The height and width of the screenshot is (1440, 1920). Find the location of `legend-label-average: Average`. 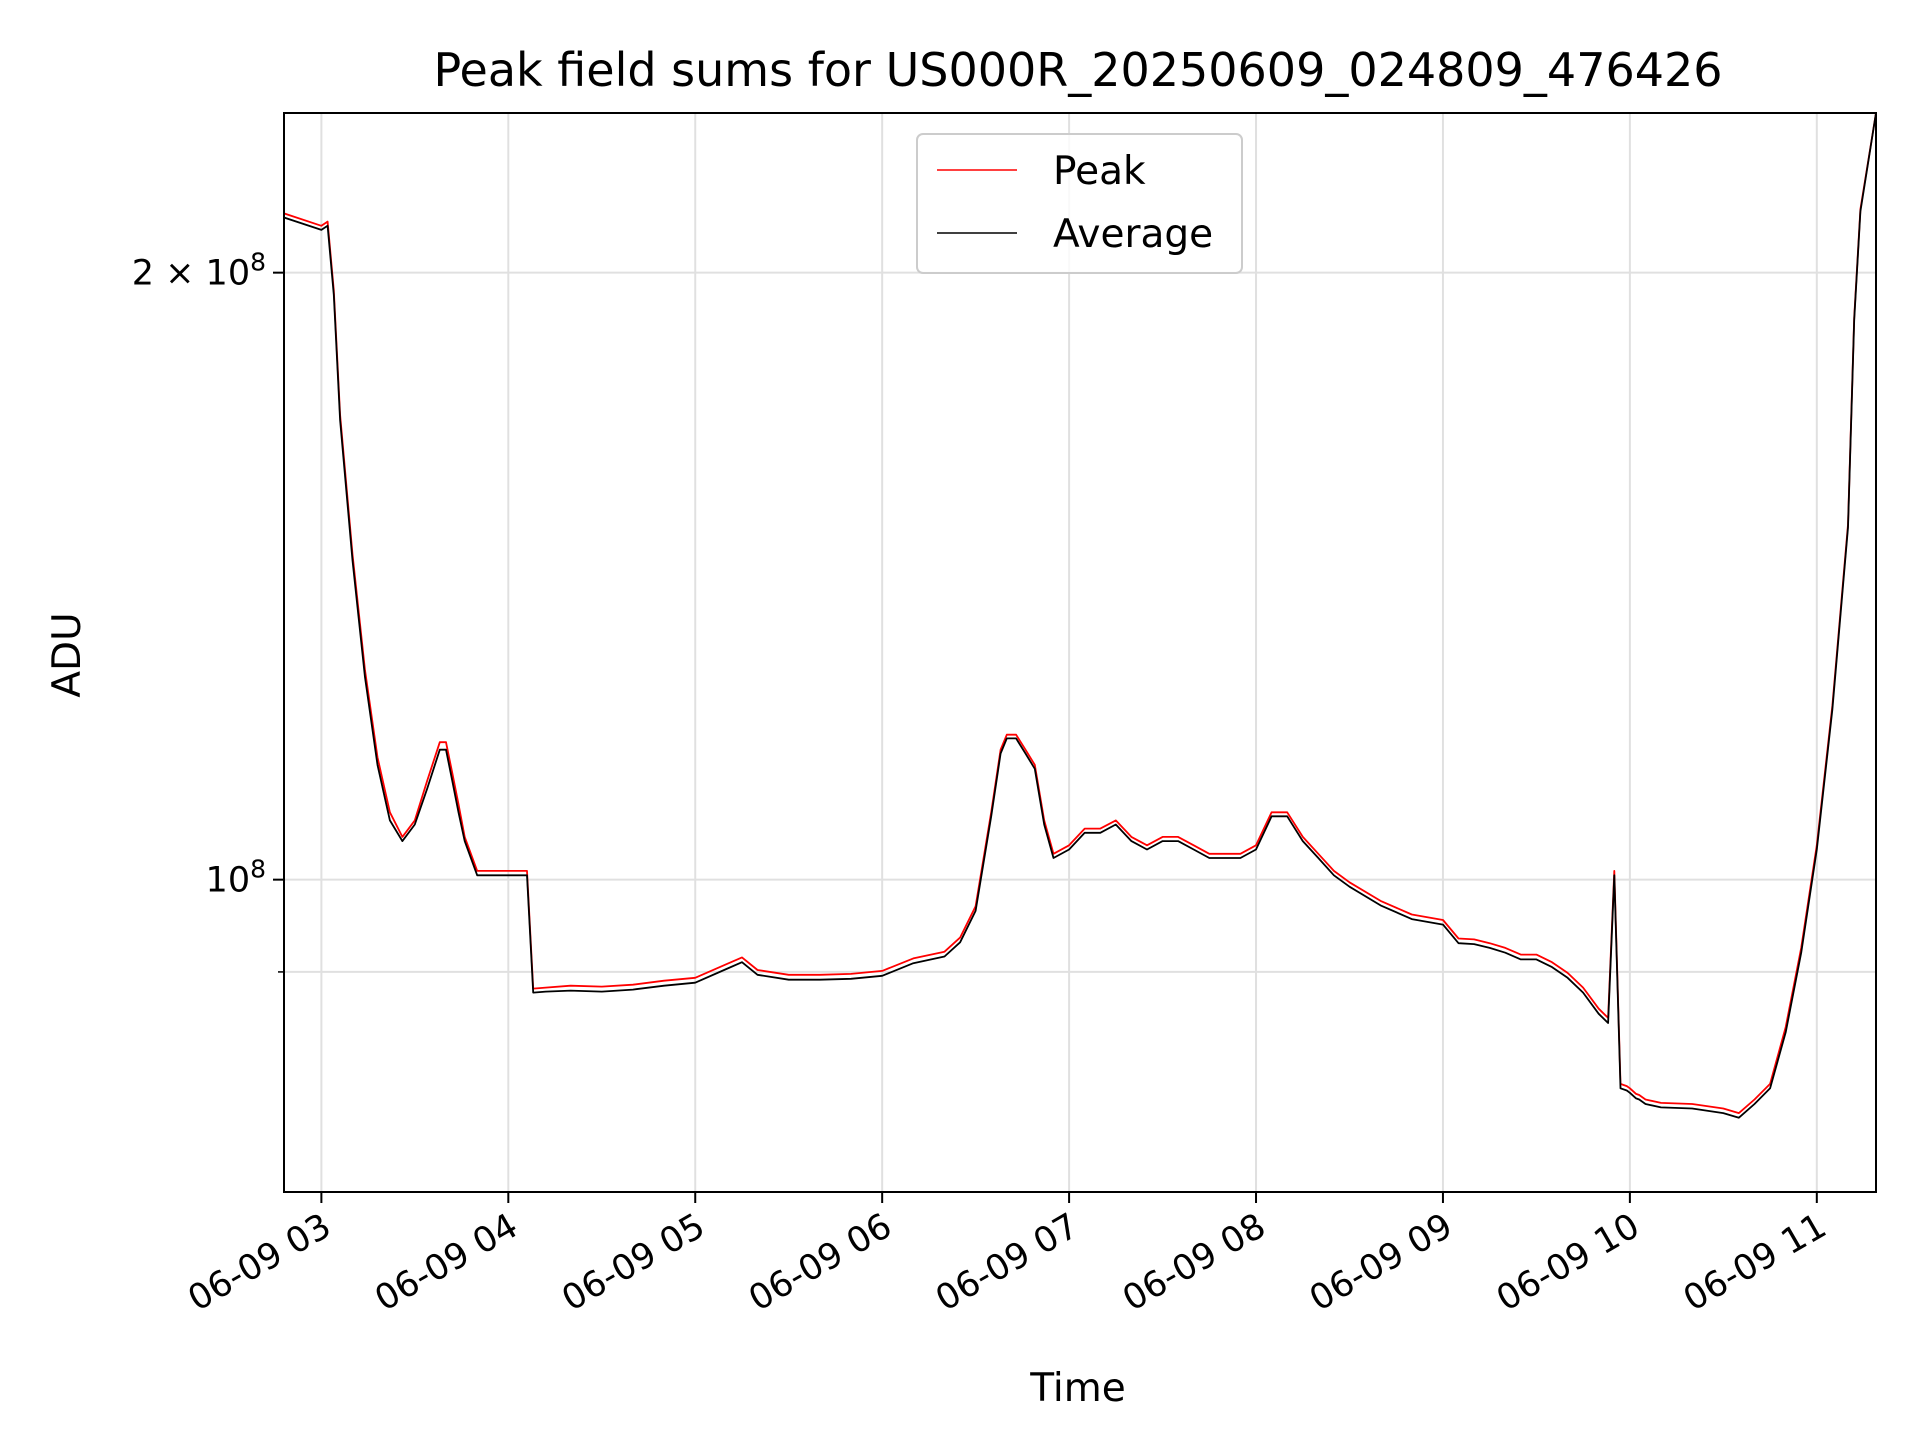

legend-label-average: Average is located at coordinates (1133, 234).